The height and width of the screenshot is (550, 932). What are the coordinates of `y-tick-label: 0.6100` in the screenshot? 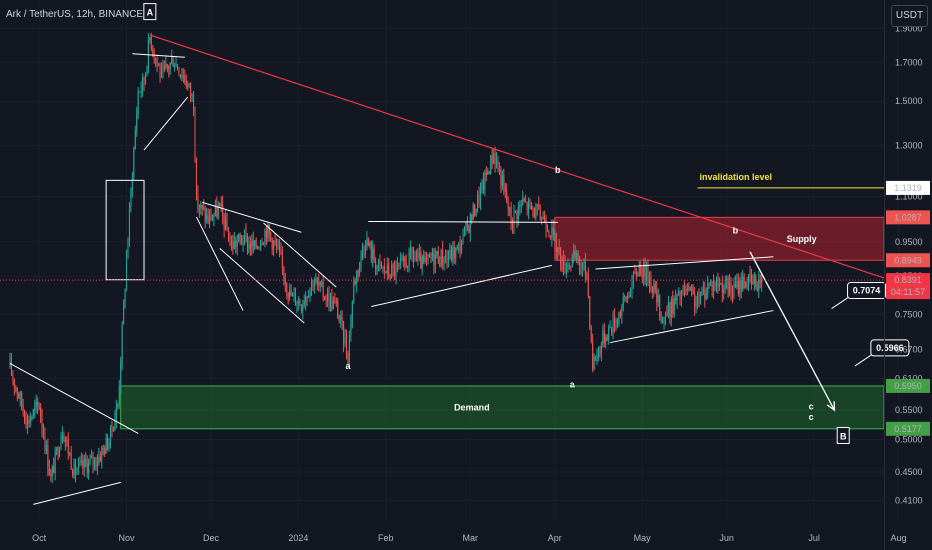 It's located at (909, 378).